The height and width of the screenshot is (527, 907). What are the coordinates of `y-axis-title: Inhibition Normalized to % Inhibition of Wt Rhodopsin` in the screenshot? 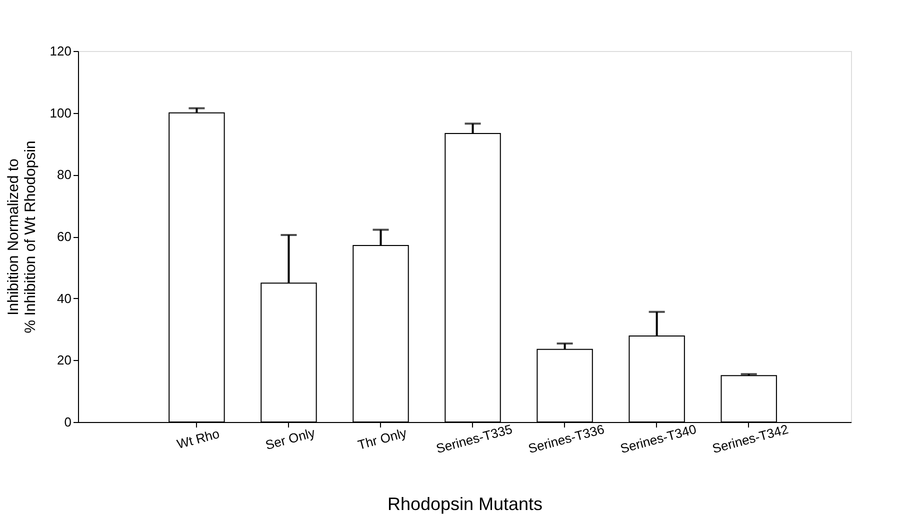 It's located at (21, 237).